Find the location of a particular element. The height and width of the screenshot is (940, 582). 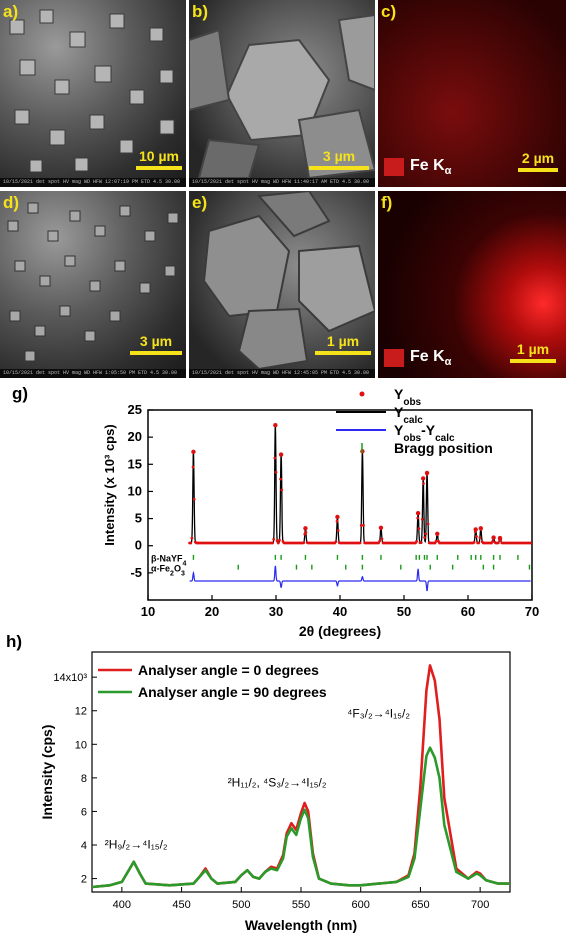

y-tick-label: 6 is located at coordinates (84, 812).